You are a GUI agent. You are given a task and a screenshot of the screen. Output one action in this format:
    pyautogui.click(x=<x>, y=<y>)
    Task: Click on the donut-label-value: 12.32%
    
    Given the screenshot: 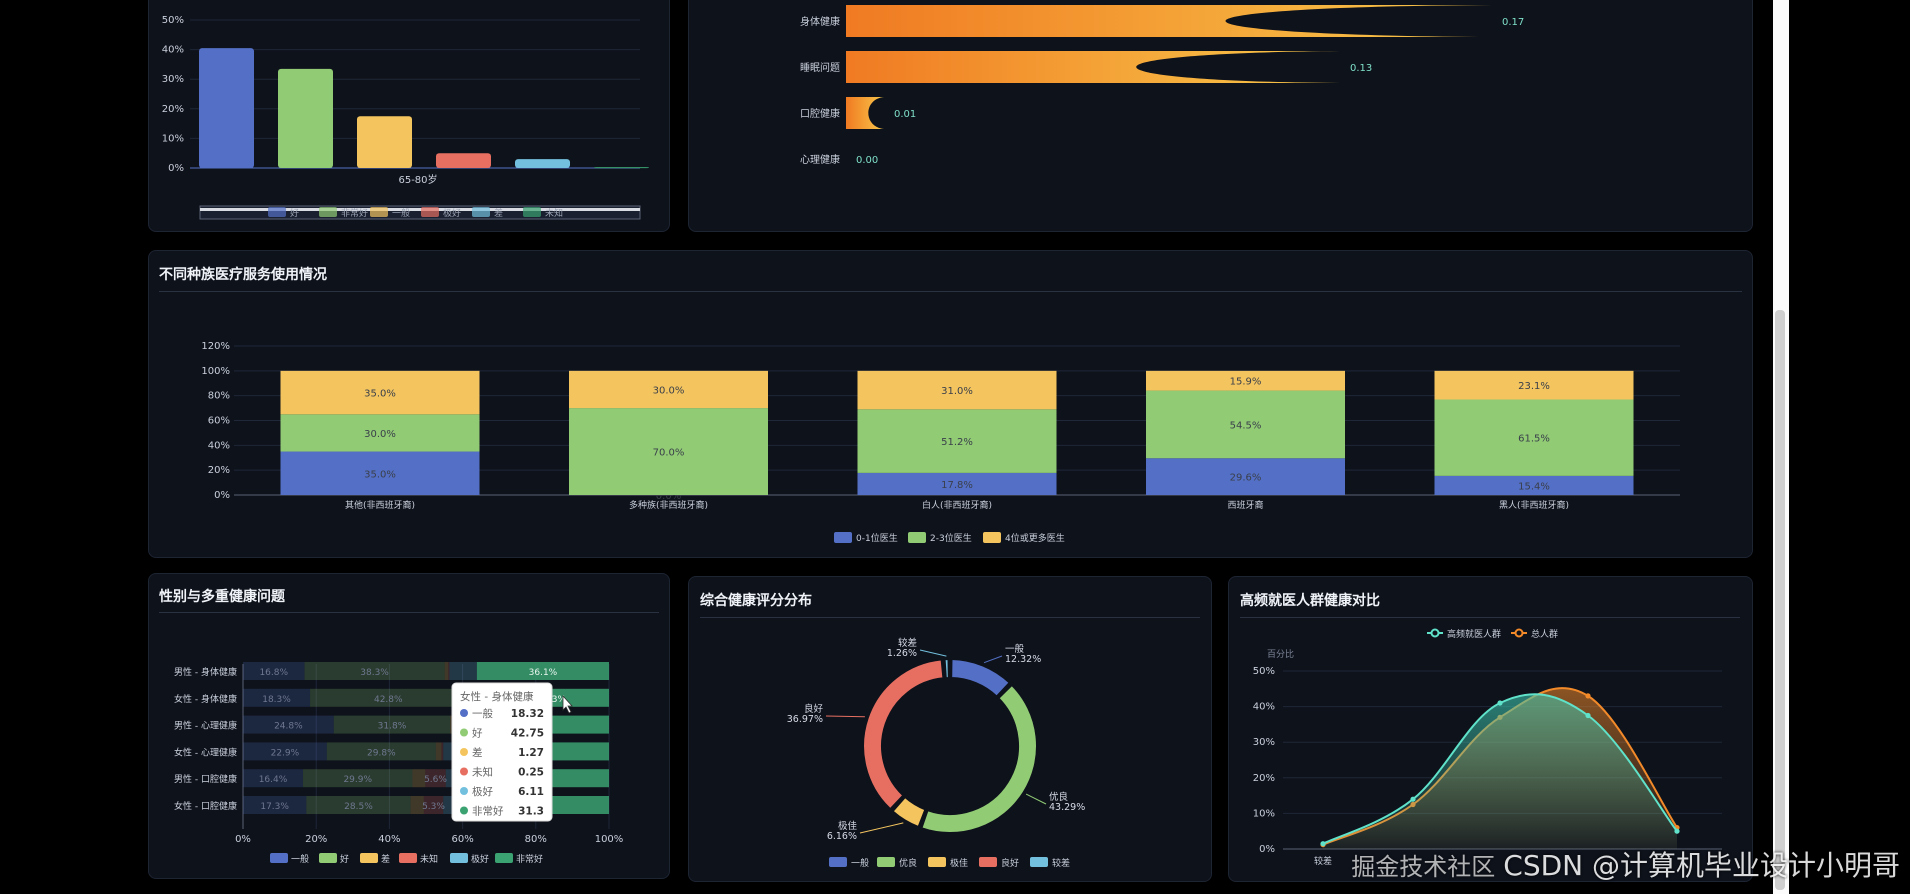 What is the action you would take?
    pyautogui.click(x=1023, y=659)
    